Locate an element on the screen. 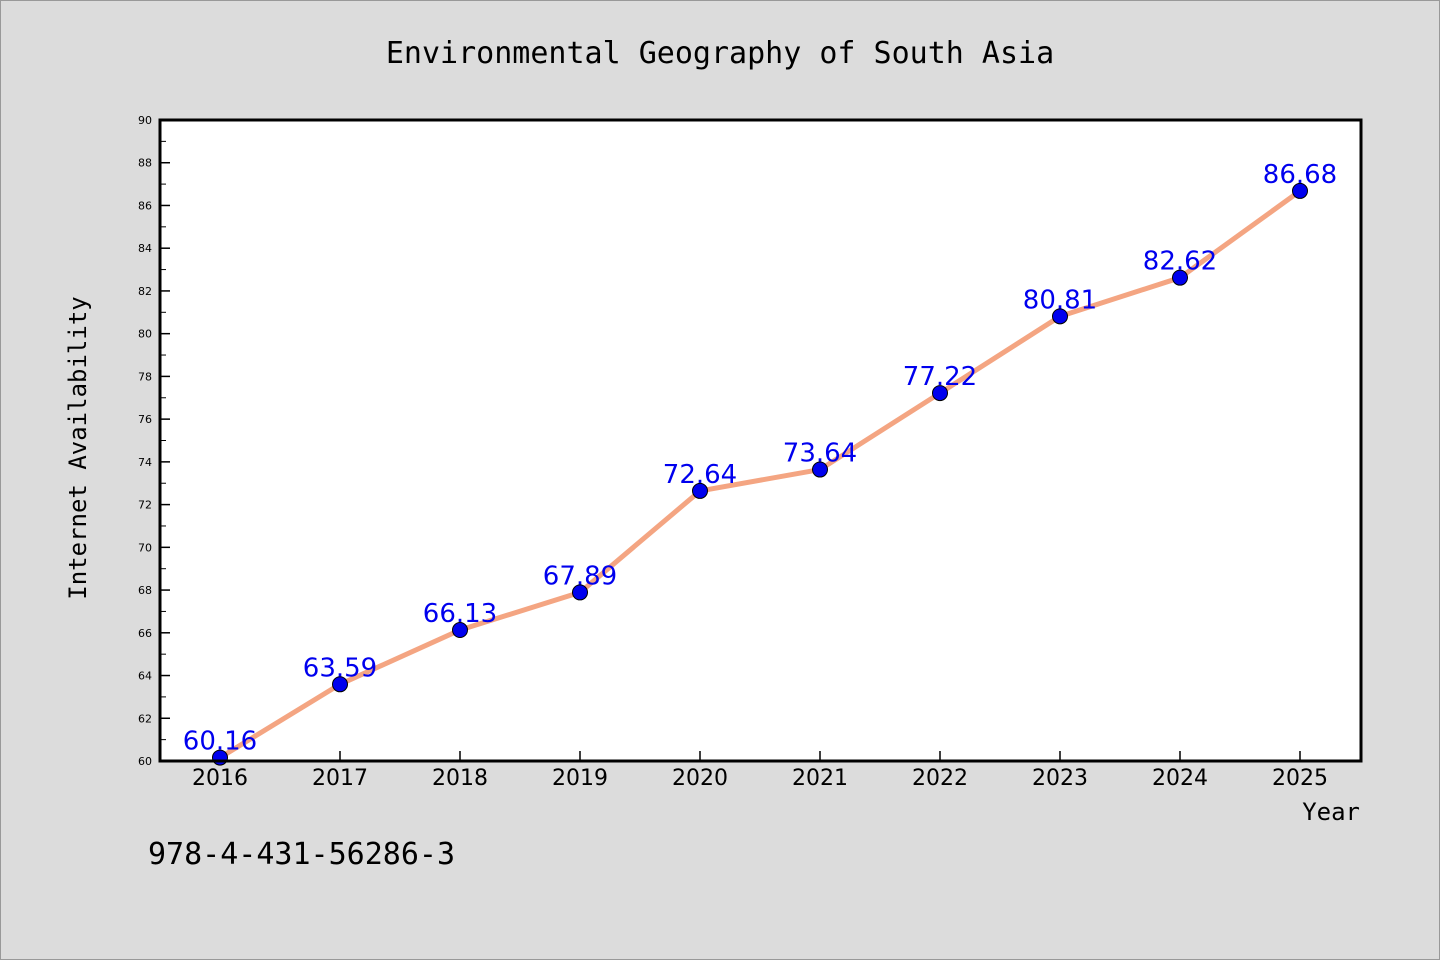 The width and height of the screenshot is (1440, 960). footnote: 978-4-431-56286-3 is located at coordinates (301, 854).